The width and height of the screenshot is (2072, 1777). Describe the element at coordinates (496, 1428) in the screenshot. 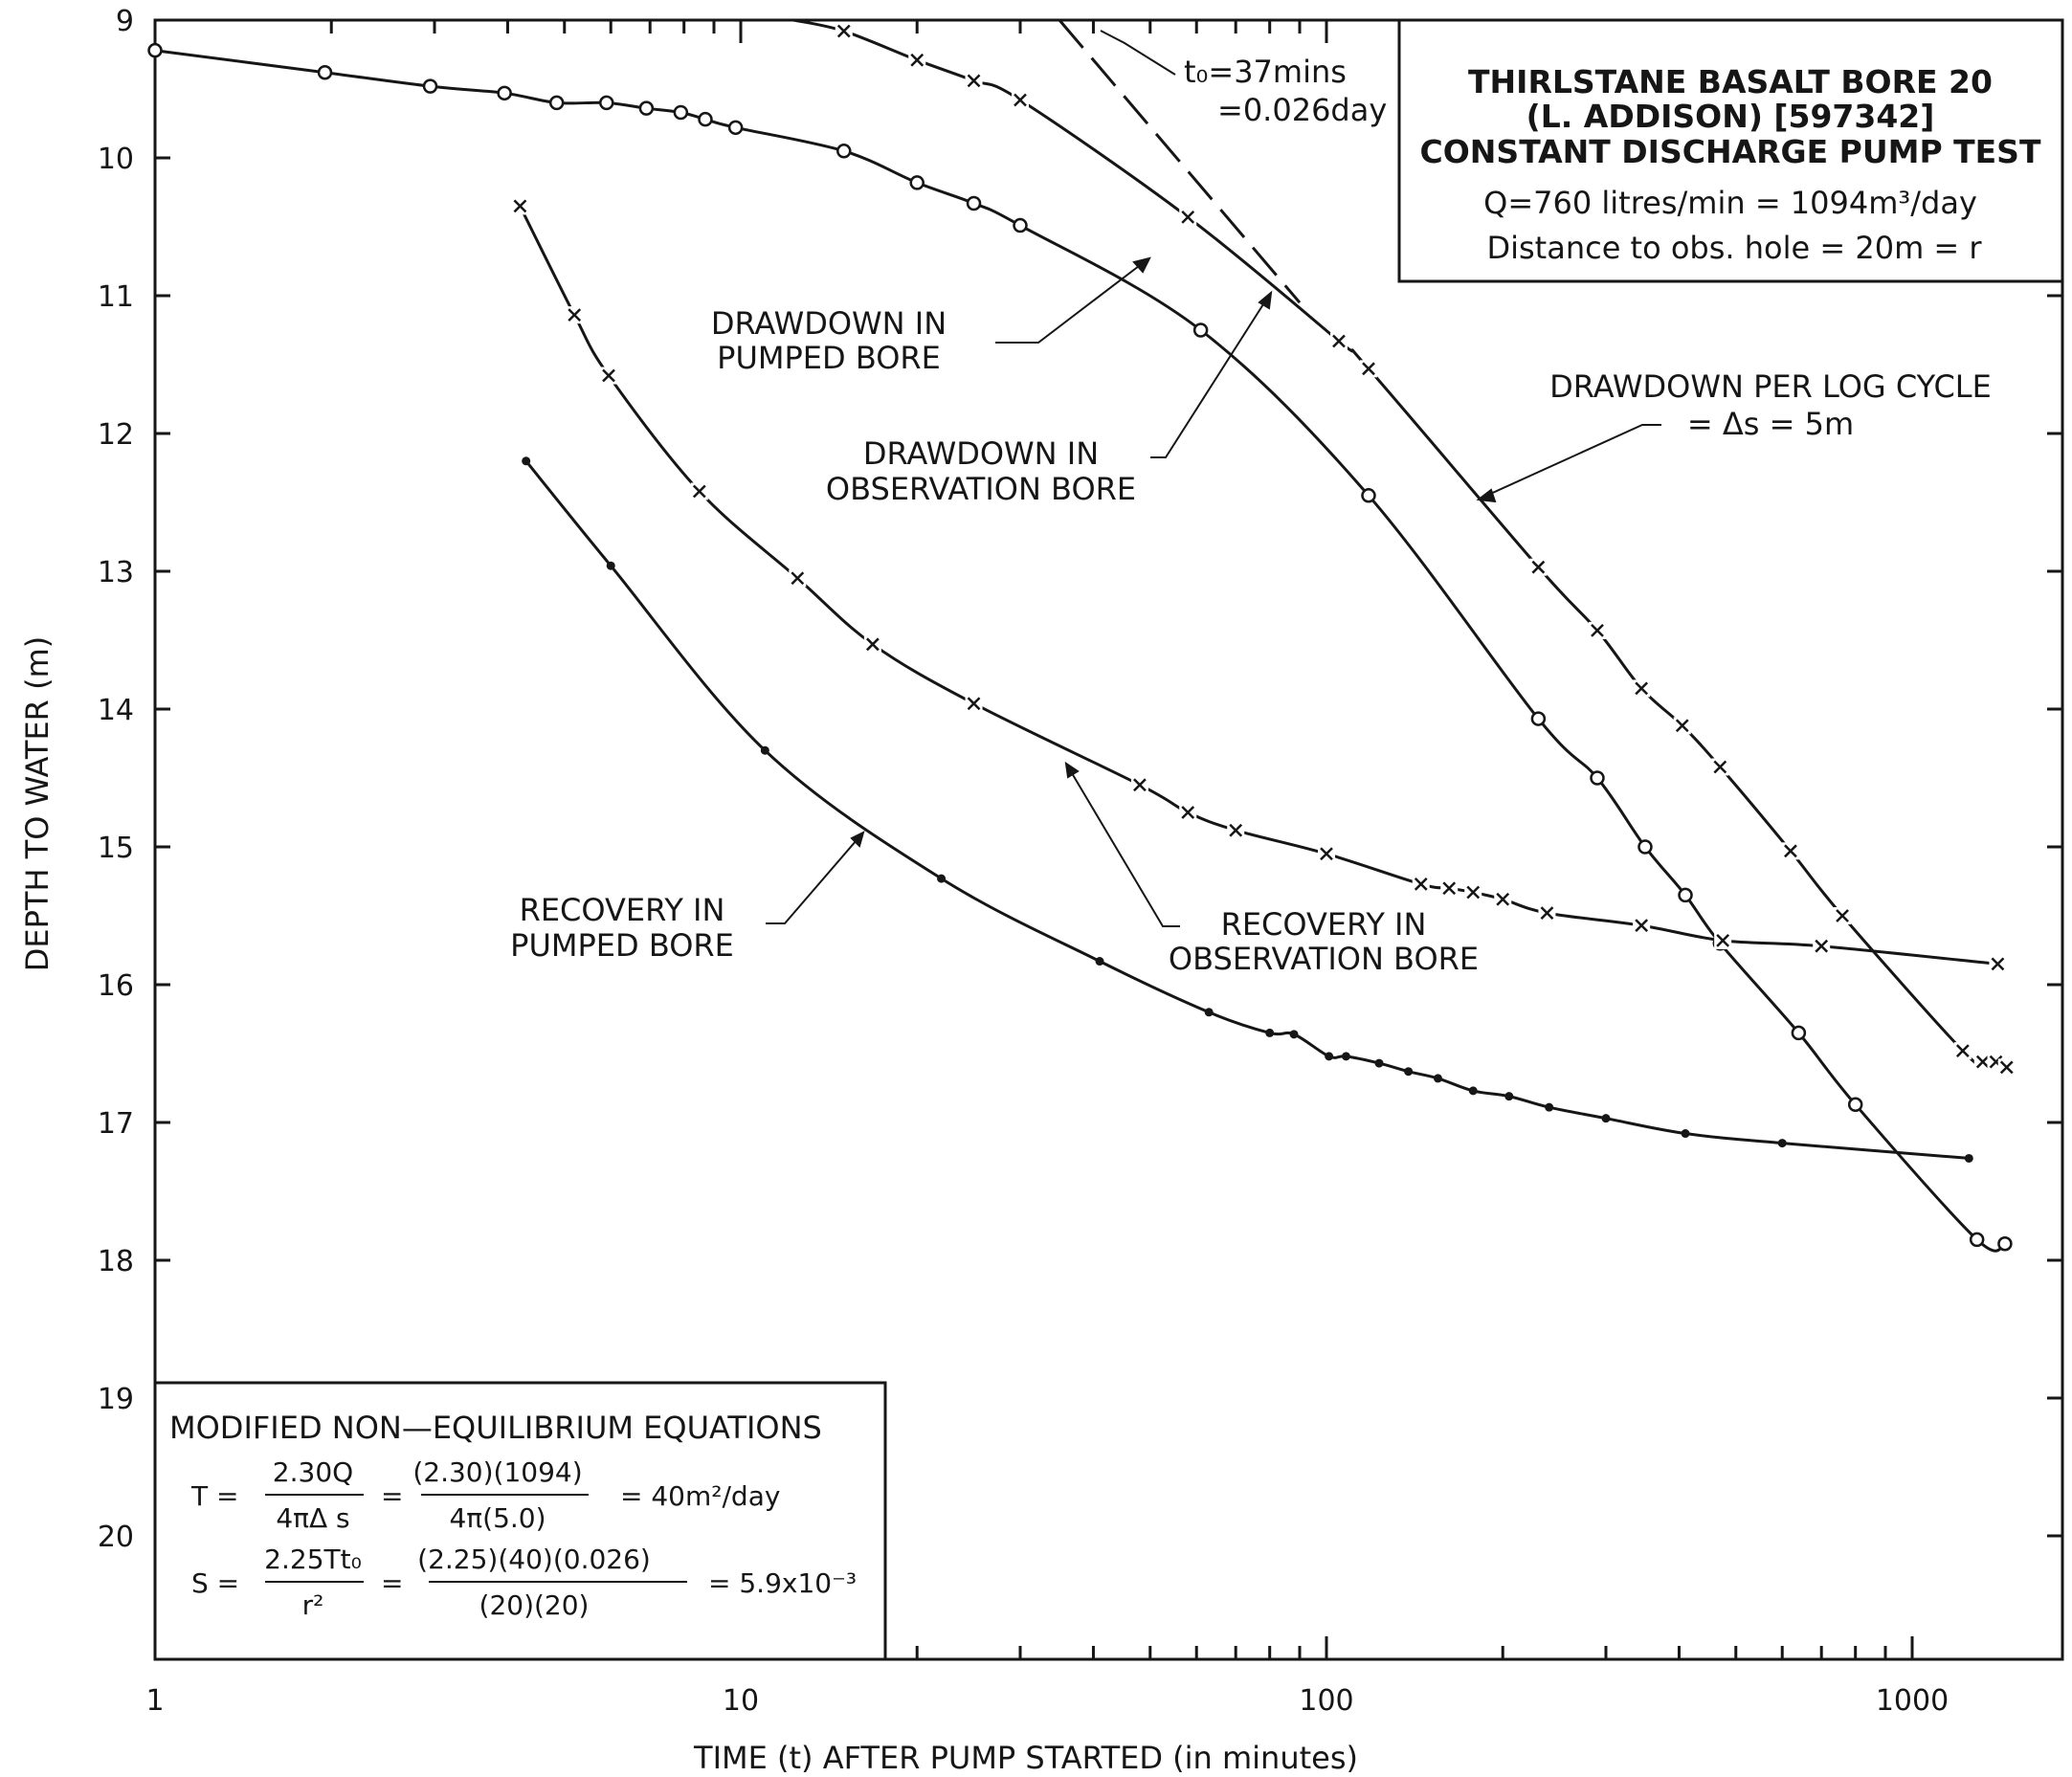

I see `equations-heading: MODIFIED NON—EQUILIBRIUM EQUATIONS` at that location.